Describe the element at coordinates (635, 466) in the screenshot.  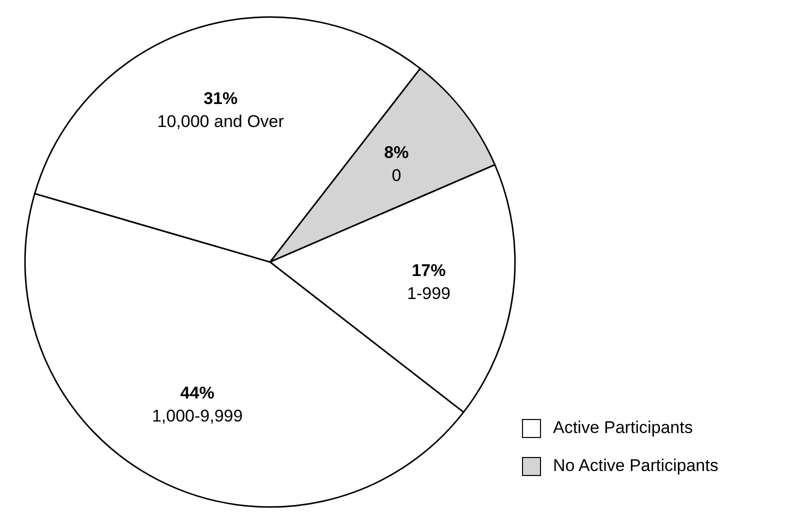
I see `text: No Active Participants` at that location.